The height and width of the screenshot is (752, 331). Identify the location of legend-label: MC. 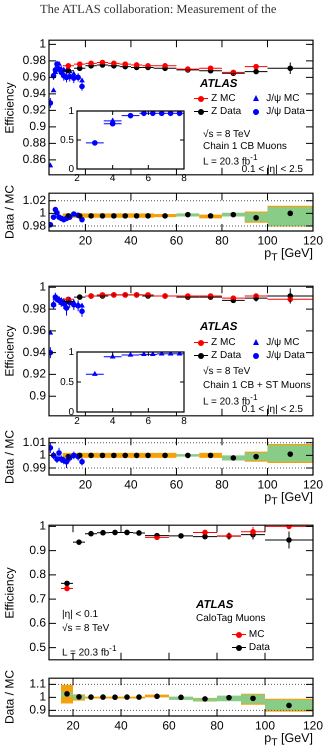
(256, 634).